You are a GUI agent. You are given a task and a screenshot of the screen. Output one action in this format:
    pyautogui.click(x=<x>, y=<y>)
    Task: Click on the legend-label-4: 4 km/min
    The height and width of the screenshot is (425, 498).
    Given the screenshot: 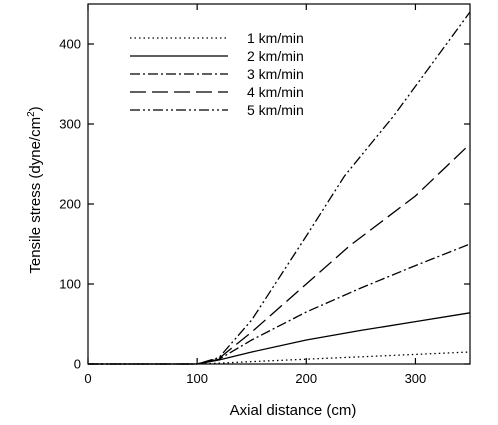 What is the action you would take?
    pyautogui.click(x=275, y=92)
    